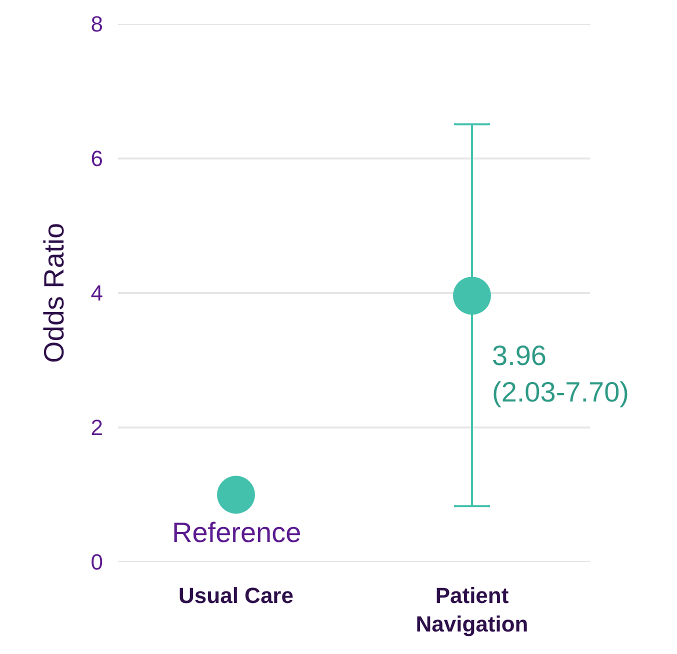 This screenshot has width=677, height=654. What do you see at coordinates (54, 293) in the screenshot?
I see `y-axis-title: Odds Ratio` at bounding box center [54, 293].